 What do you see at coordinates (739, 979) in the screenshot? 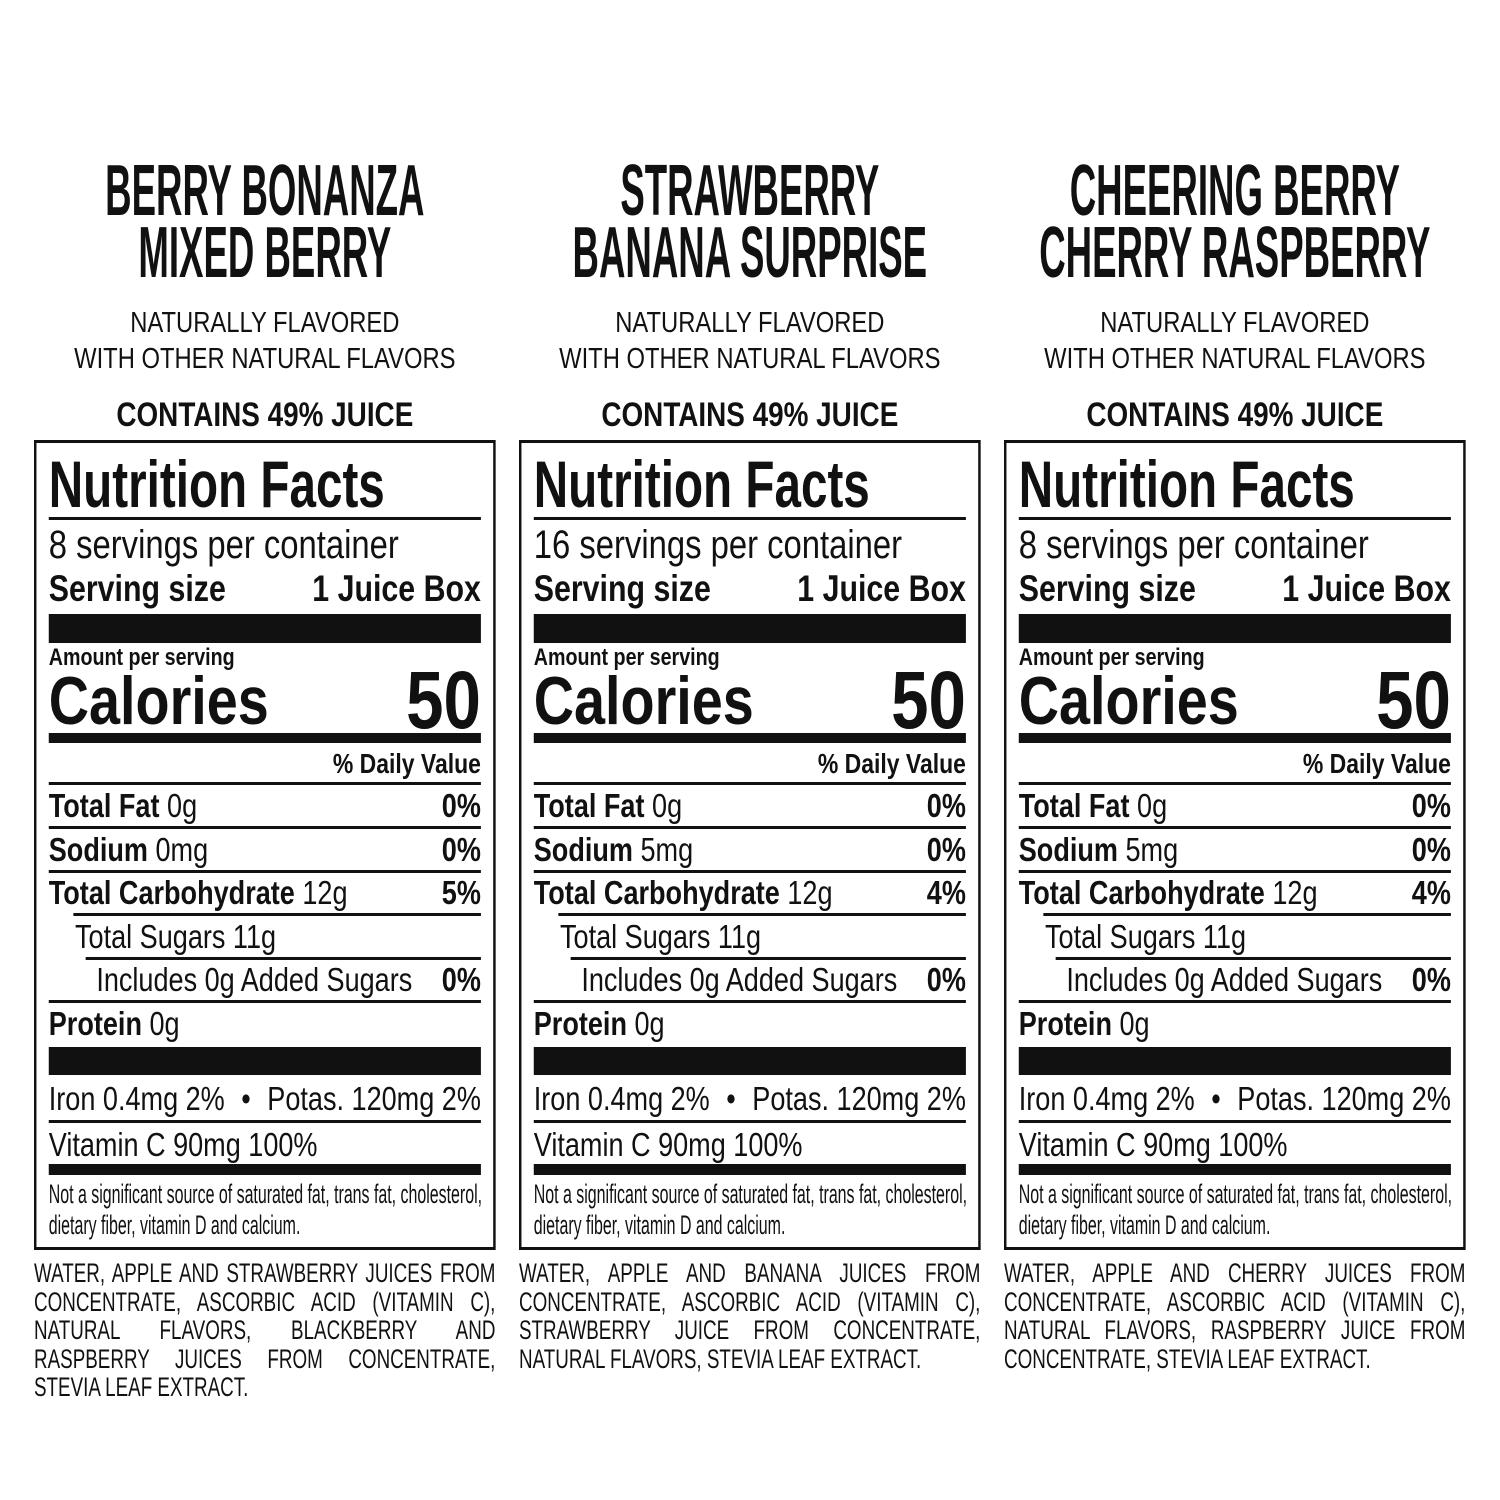
I see `nutrient-added-sugars: Includes 0g Added Sugars` at bounding box center [739, 979].